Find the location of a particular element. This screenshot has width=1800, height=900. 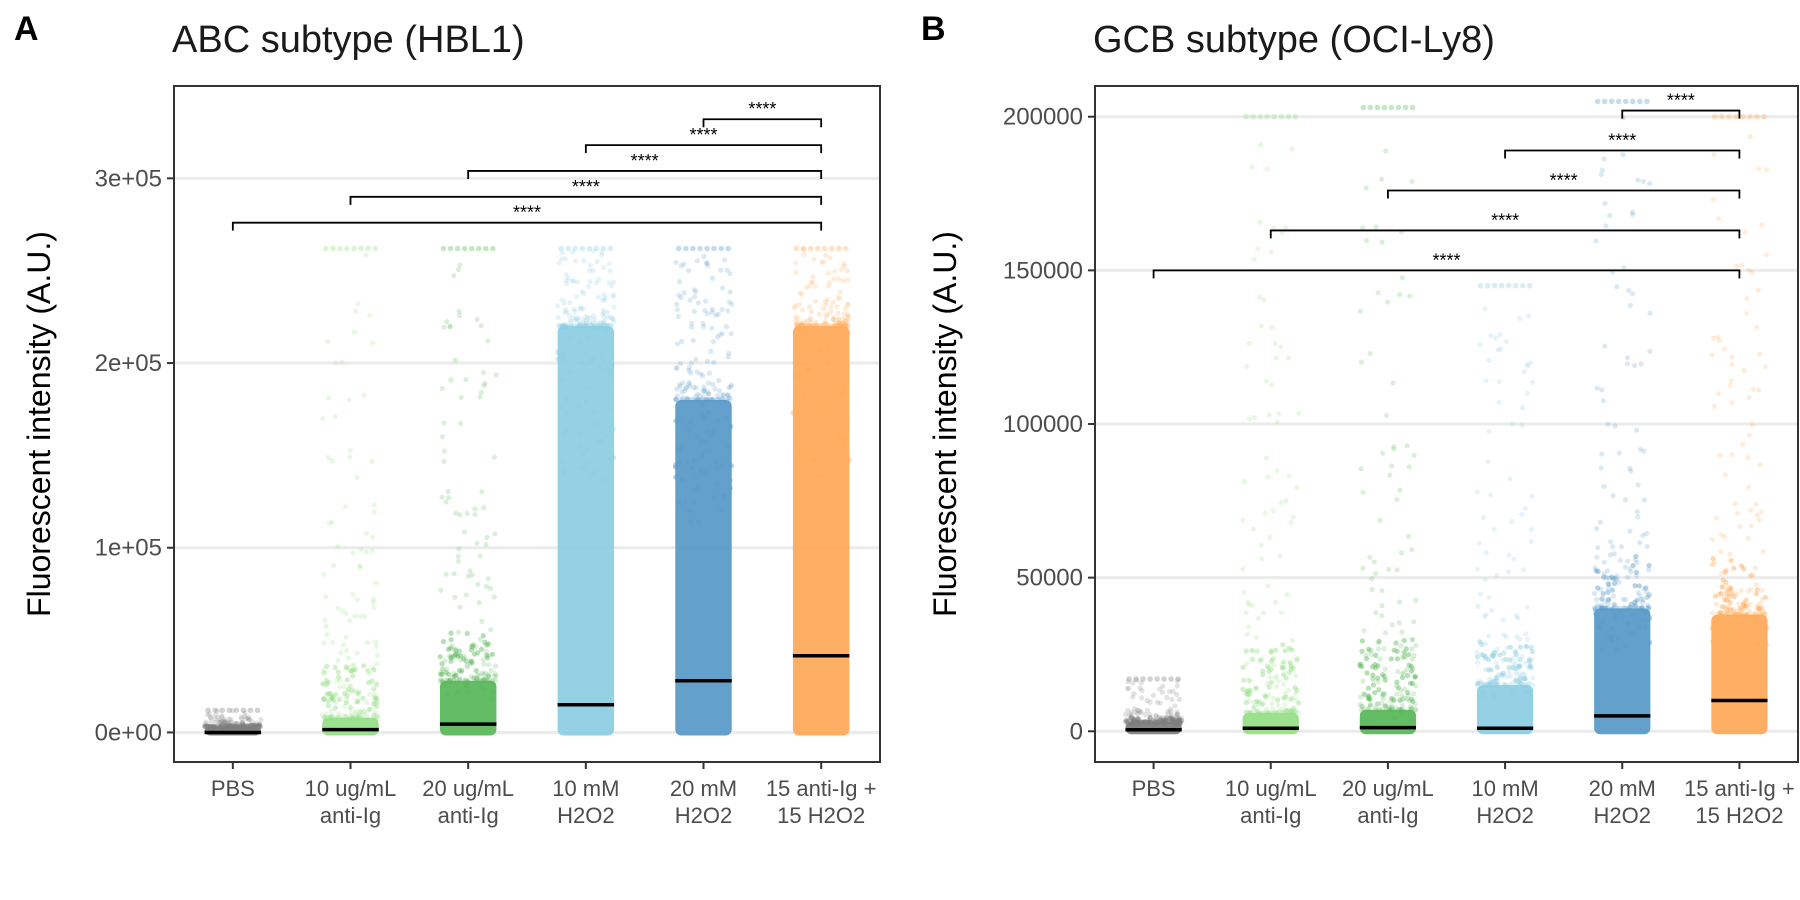

y-tick-label: 3e+05 is located at coordinates (128, 178).